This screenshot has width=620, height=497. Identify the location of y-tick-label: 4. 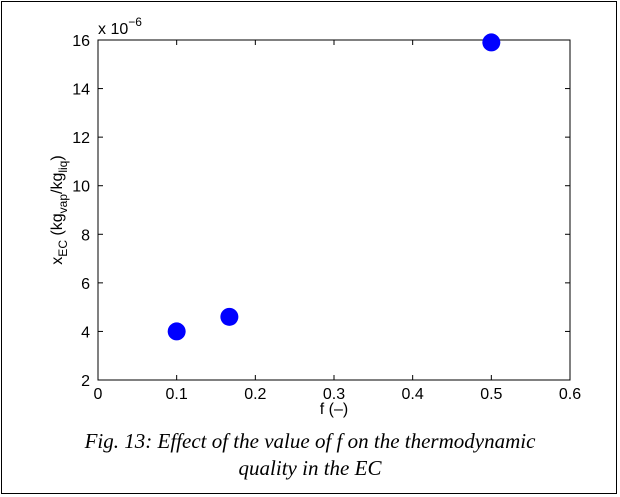
(85, 332).